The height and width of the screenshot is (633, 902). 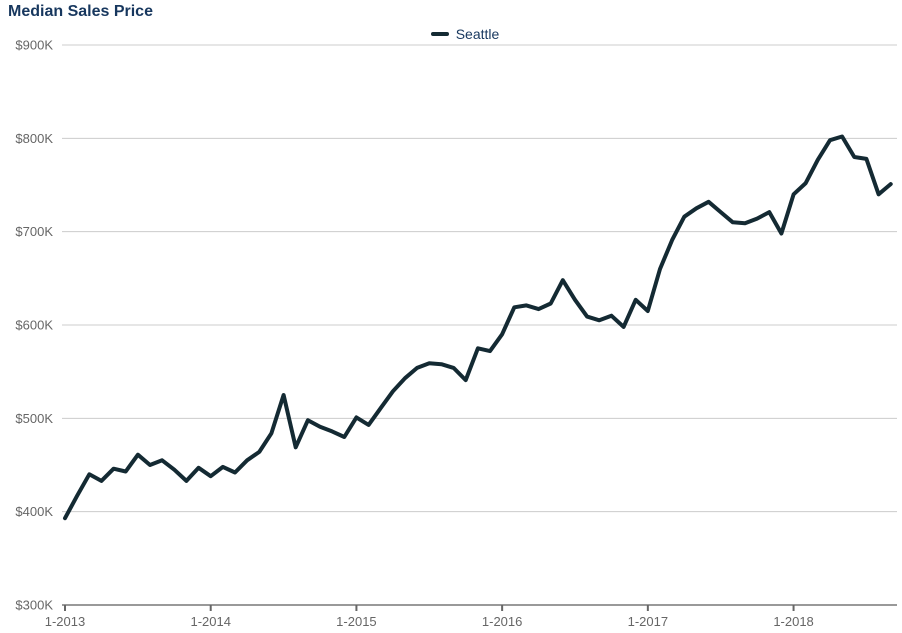 I want to click on x-axis-label-1-2016: 1-2016, so click(x=502, y=621).